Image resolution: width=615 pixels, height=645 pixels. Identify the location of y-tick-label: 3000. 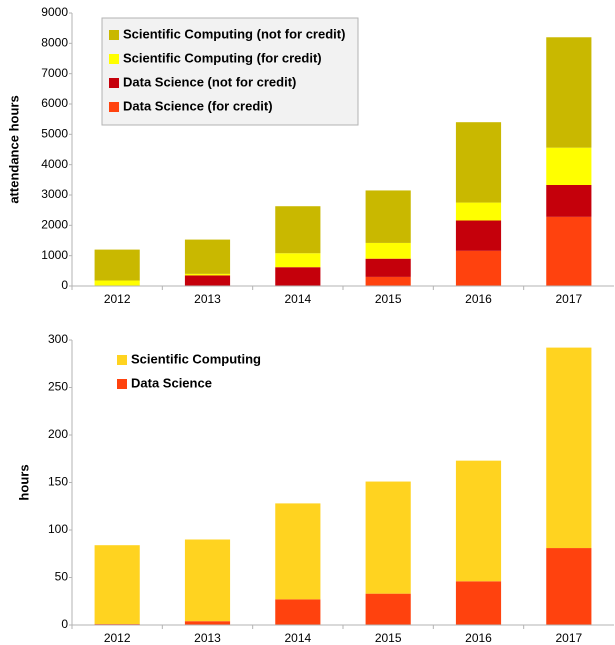
(54, 194).